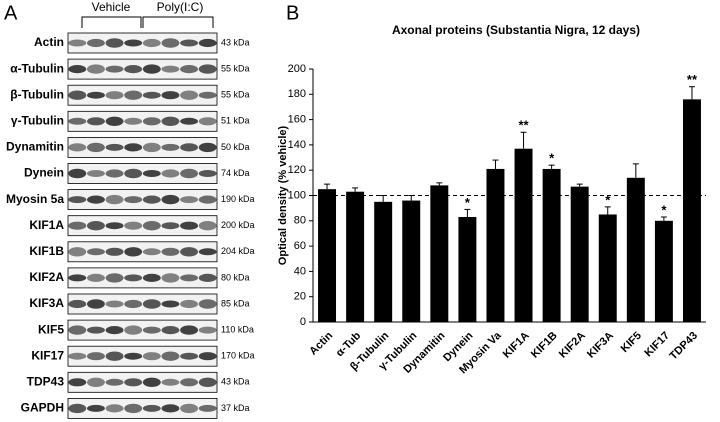 This screenshot has width=720, height=422. What do you see at coordinates (51, 329) in the screenshot?
I see `row-label: KIF5` at bounding box center [51, 329].